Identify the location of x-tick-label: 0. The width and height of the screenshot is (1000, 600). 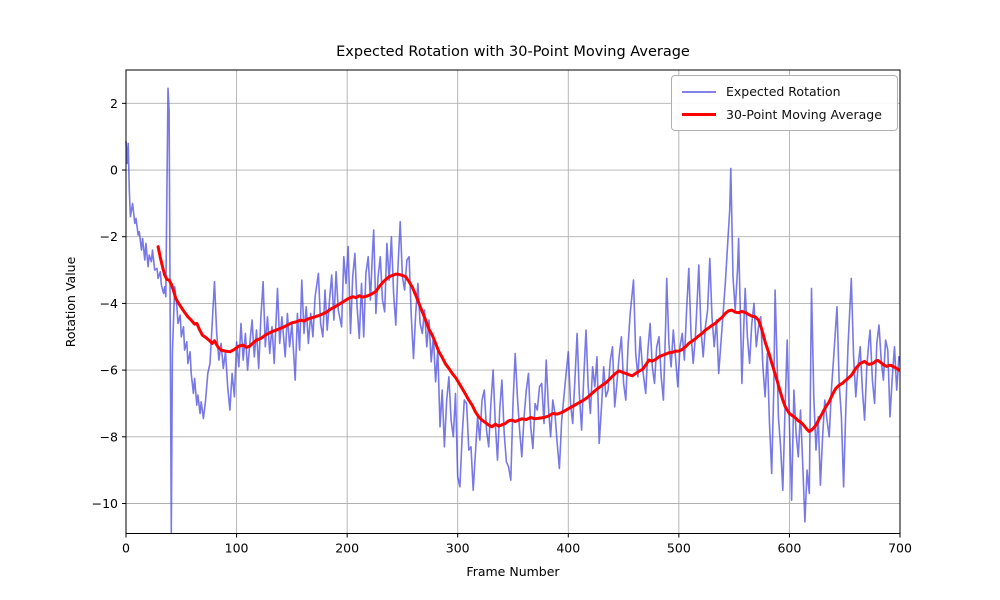
(126, 548).